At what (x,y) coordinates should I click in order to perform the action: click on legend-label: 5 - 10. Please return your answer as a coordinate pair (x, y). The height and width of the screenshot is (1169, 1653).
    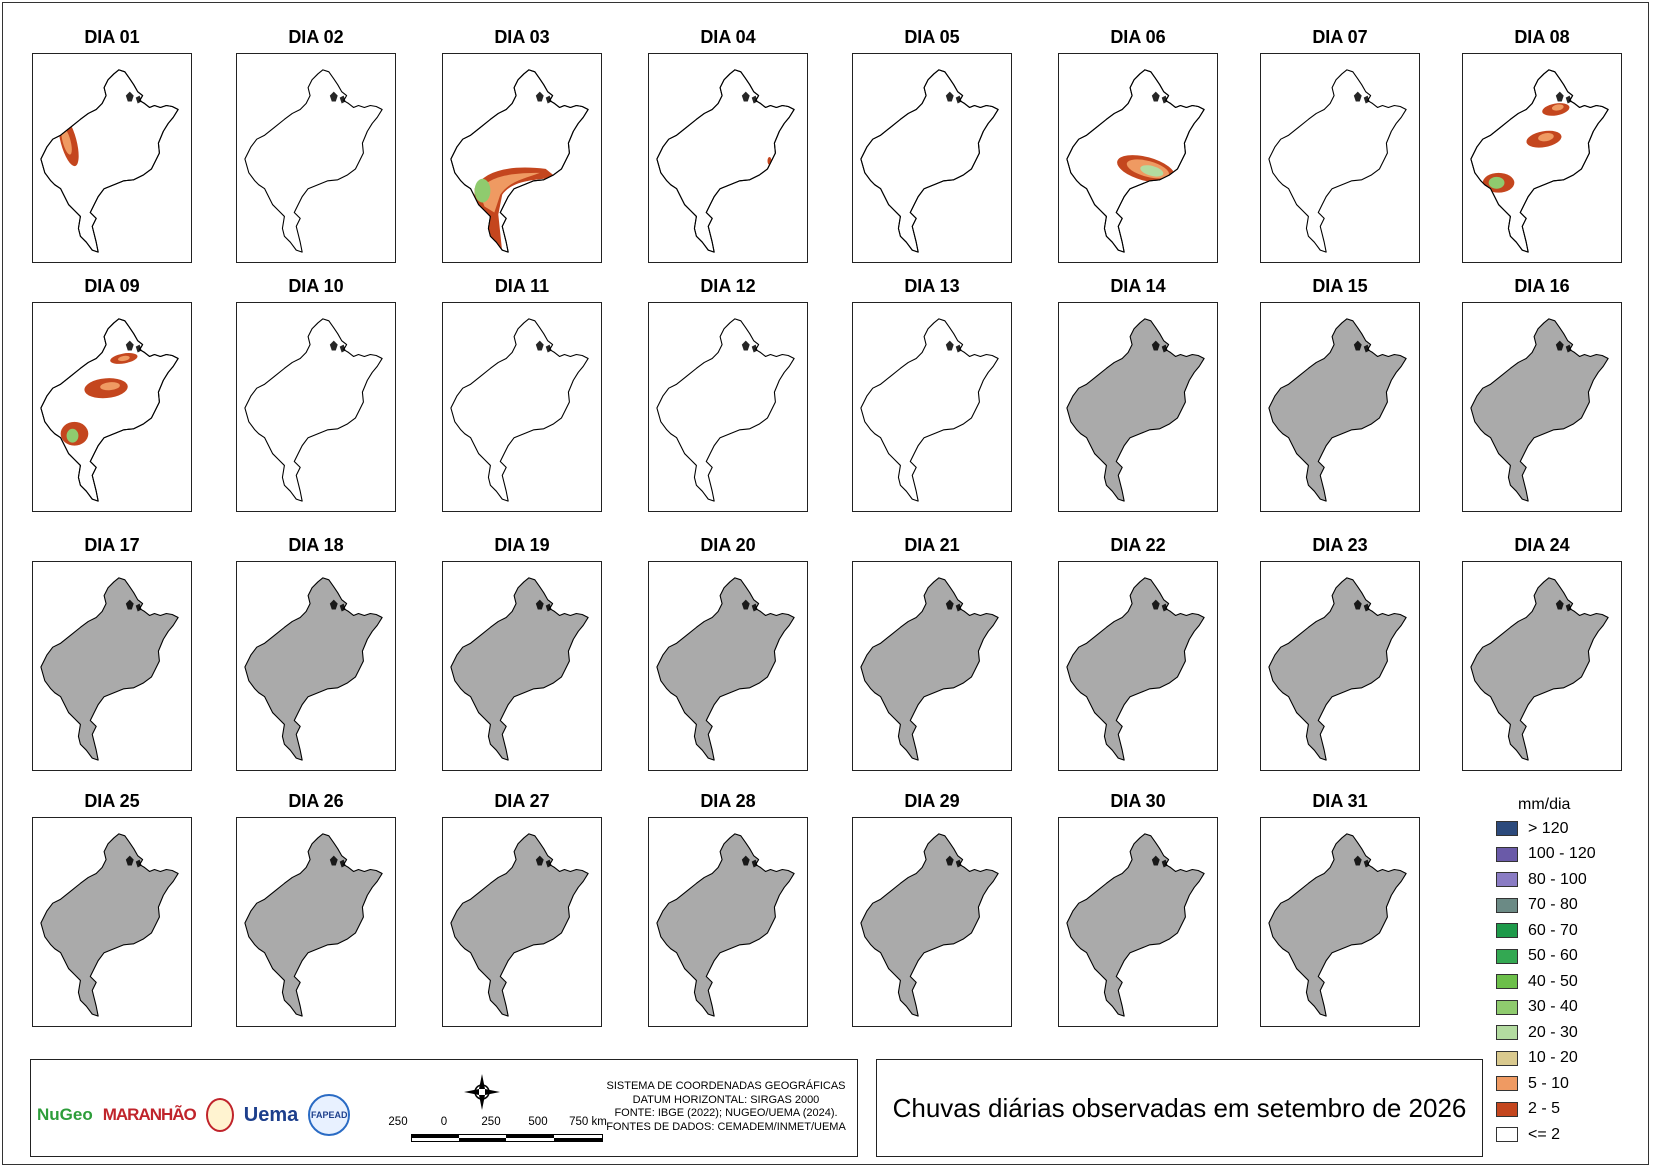
    Looking at the image, I should click on (1548, 1083).